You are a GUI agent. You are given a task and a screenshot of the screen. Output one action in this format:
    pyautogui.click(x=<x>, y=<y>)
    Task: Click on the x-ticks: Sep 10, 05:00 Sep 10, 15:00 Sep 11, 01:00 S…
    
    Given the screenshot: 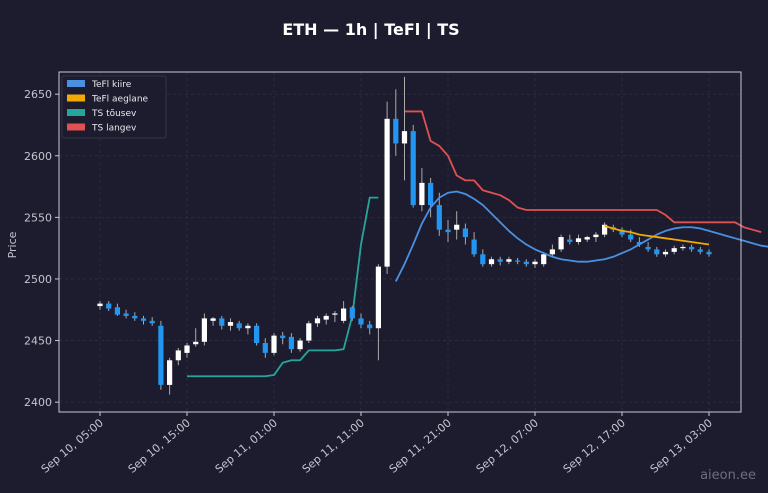 What is the action you would take?
    pyautogui.click(x=377, y=444)
    